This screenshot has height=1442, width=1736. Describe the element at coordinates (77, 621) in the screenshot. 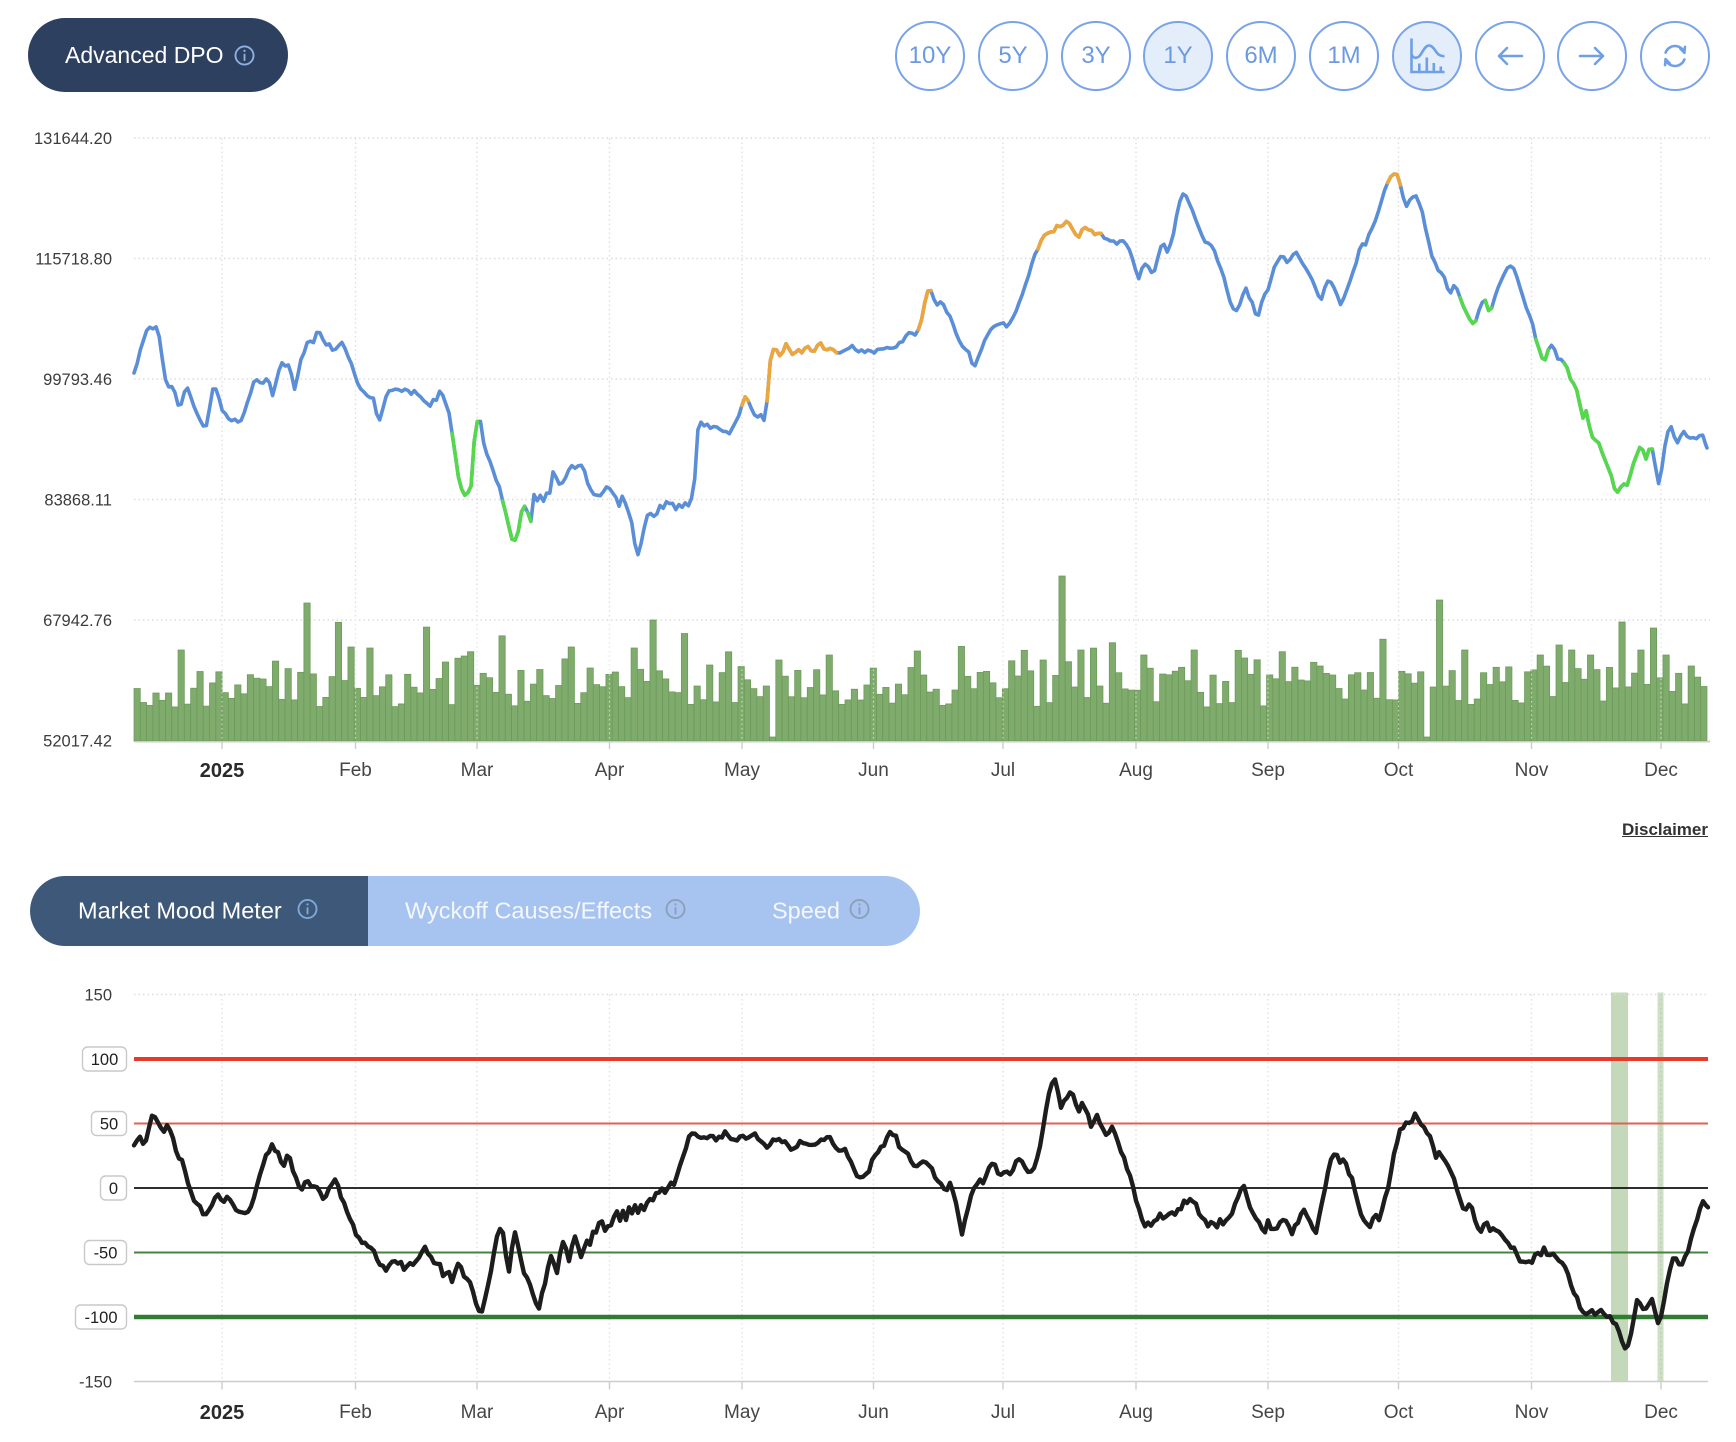

I see `svg-text: 67942.76` at that location.